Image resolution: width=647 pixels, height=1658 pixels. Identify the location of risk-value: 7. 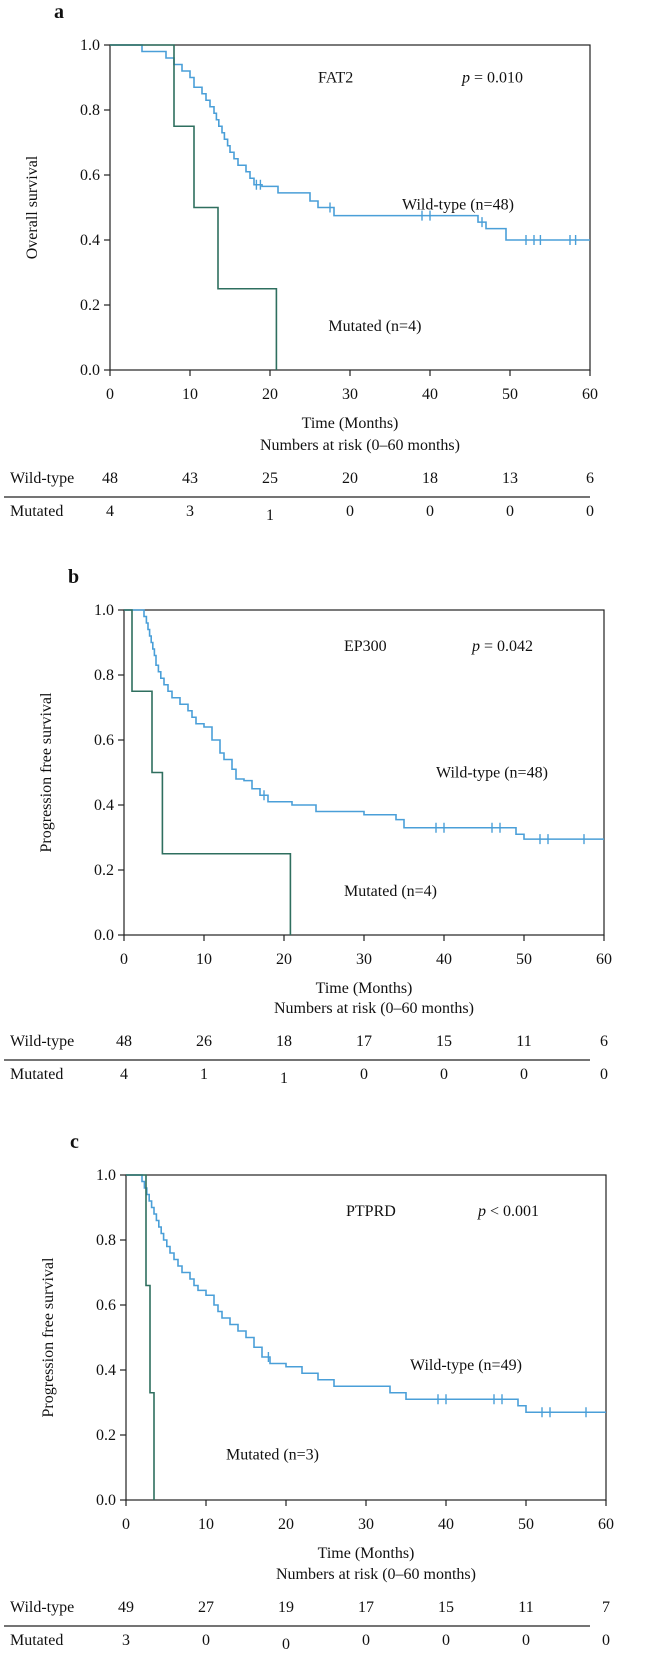
(606, 1607).